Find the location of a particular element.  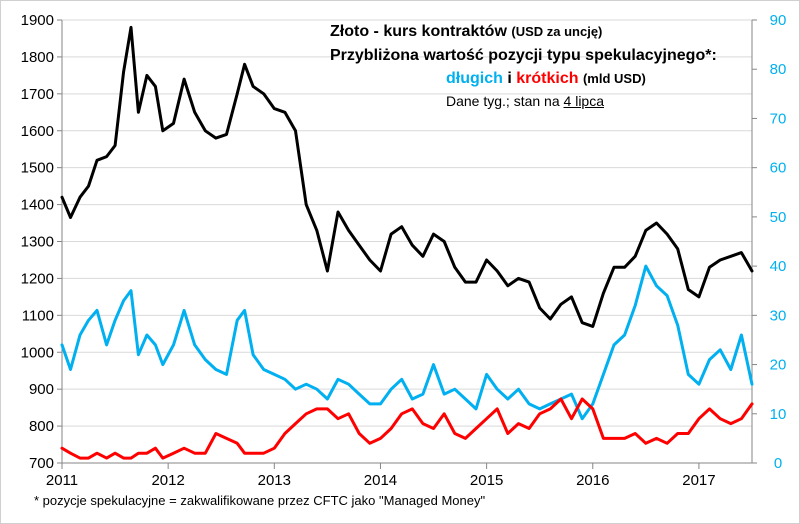

right-tick-label-30: 30 is located at coordinates (778, 315).